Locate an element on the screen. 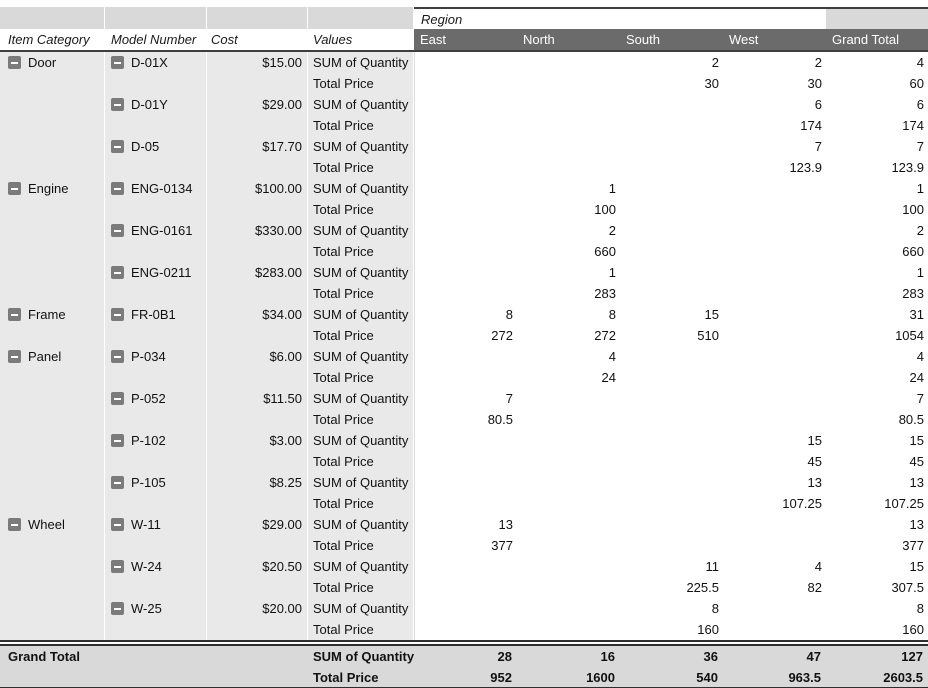  model-cell: W-24 is located at coordinates (156, 566).